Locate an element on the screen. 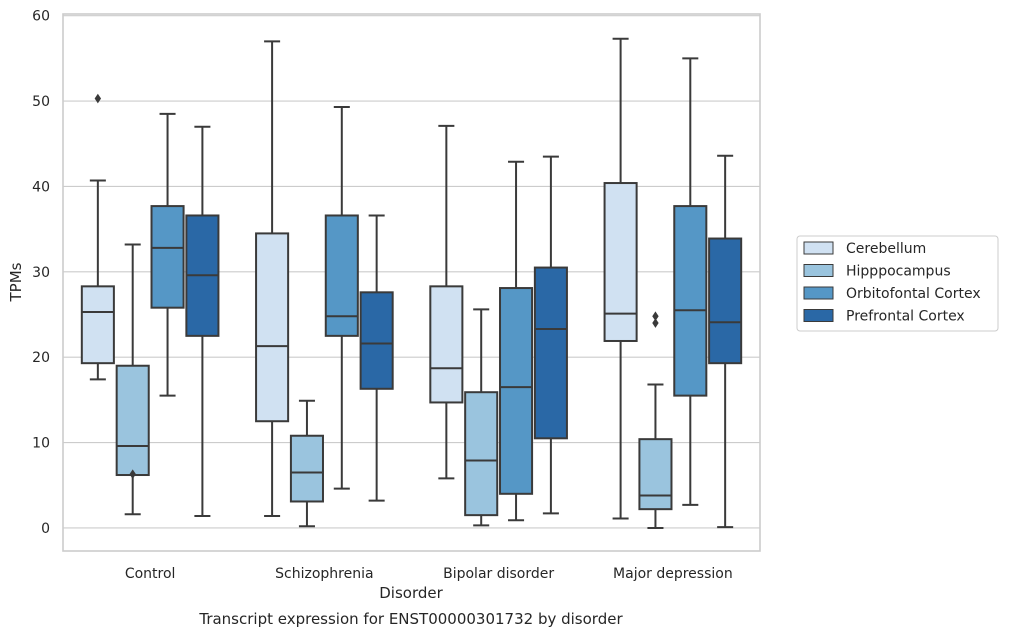 The width and height of the screenshot is (1009, 638). box-orbitofontal-cortex-major-depression is located at coordinates (690, 281).